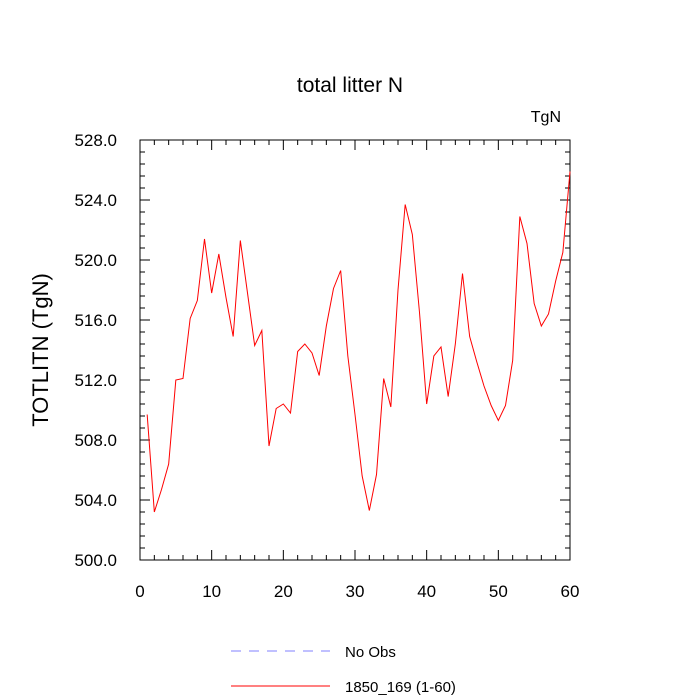 Image resolution: width=700 pixels, height=700 pixels. Describe the element at coordinates (95, 560) in the screenshot. I see `y-tick-label: 500.0` at that location.